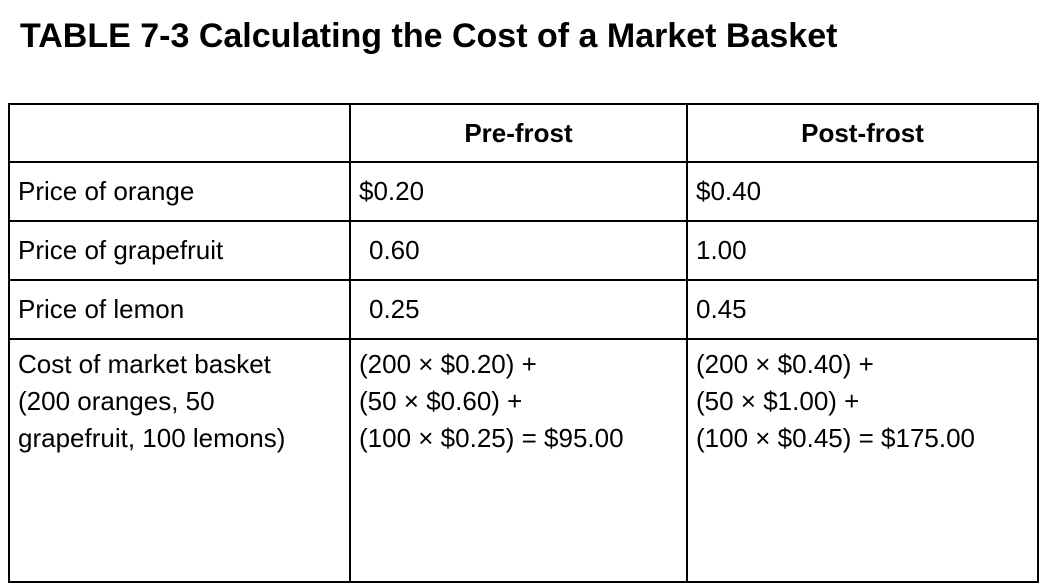 Image resolution: width=1048 pixels, height=587 pixels. What do you see at coordinates (836, 438) in the screenshot?
I see `post-frost-cost-line: (100 × $0.45) = $175.00` at bounding box center [836, 438].